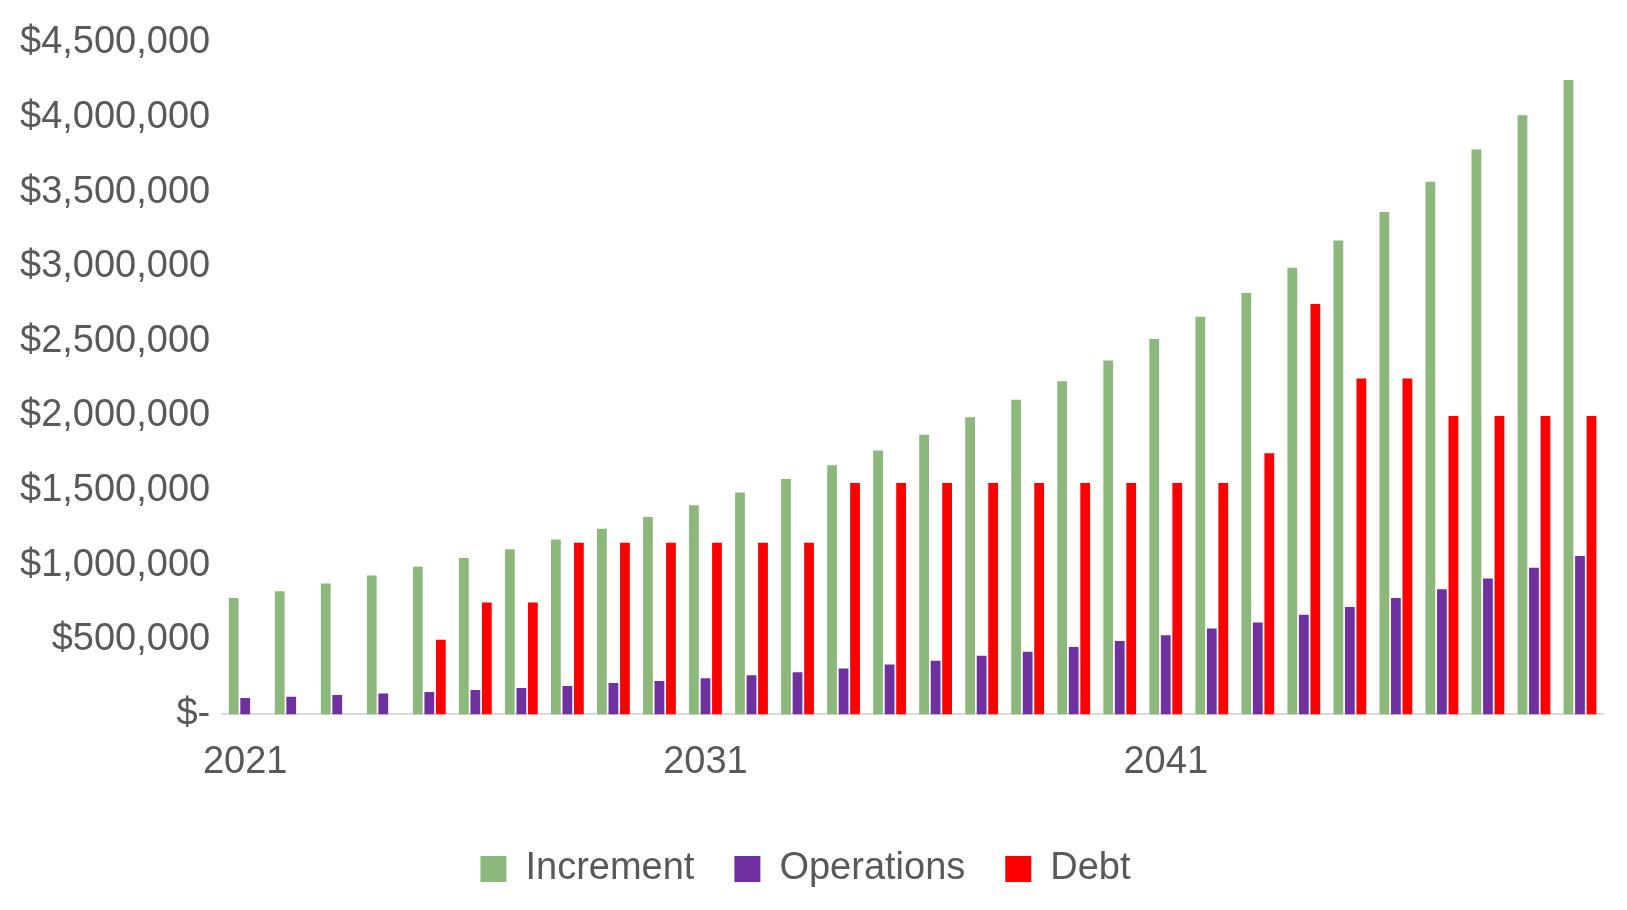 The image size is (1627, 910). Describe the element at coordinates (872, 866) in the screenshot. I see `legend-label: Operations` at that location.